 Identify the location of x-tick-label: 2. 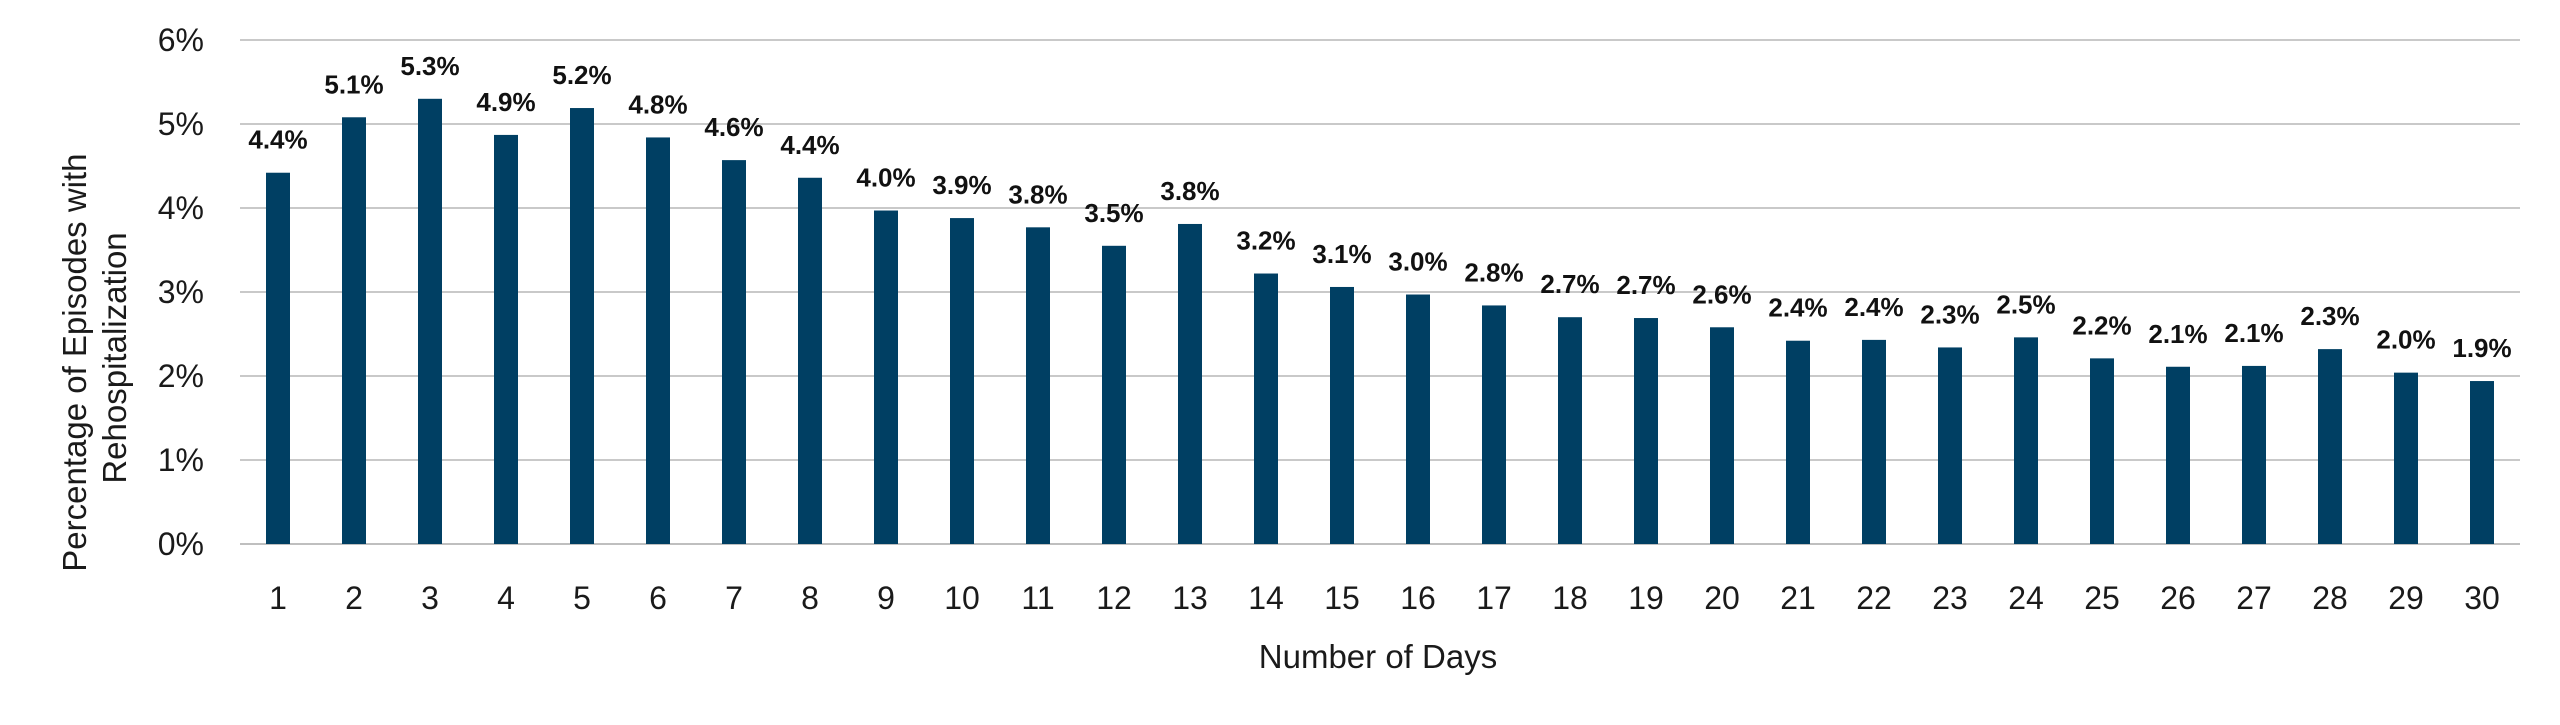
(354, 598).